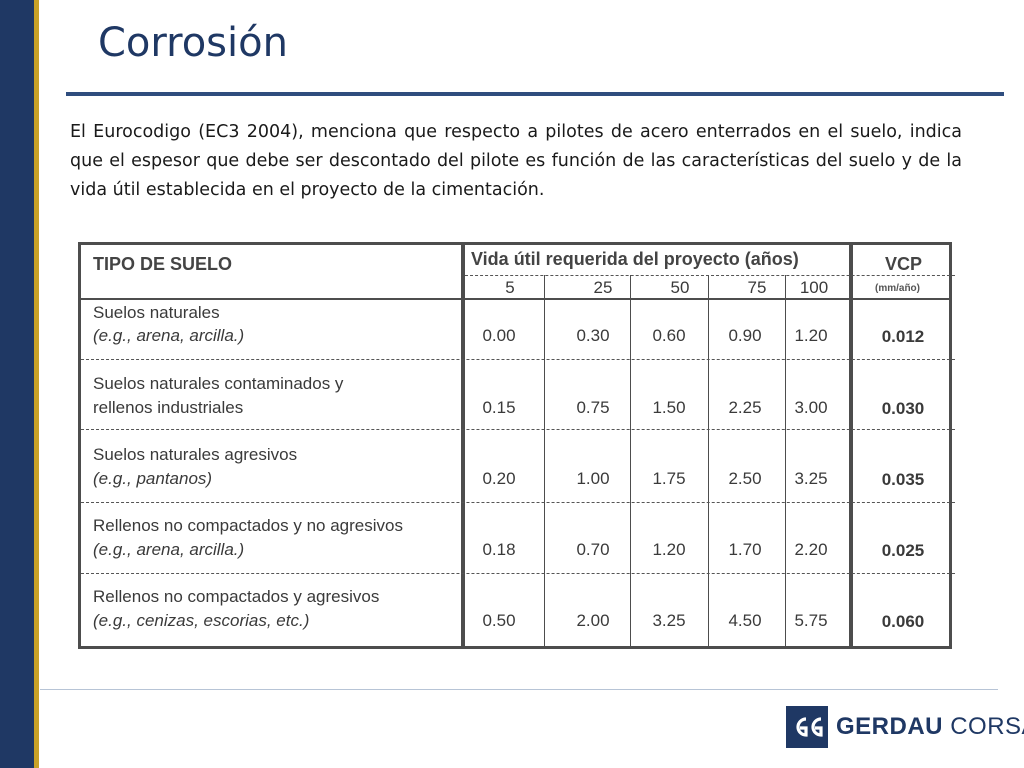 The width and height of the screenshot is (1024, 768). Describe the element at coordinates (897, 288) in the screenshot. I see `vcp-unit: (mm/año)` at that location.